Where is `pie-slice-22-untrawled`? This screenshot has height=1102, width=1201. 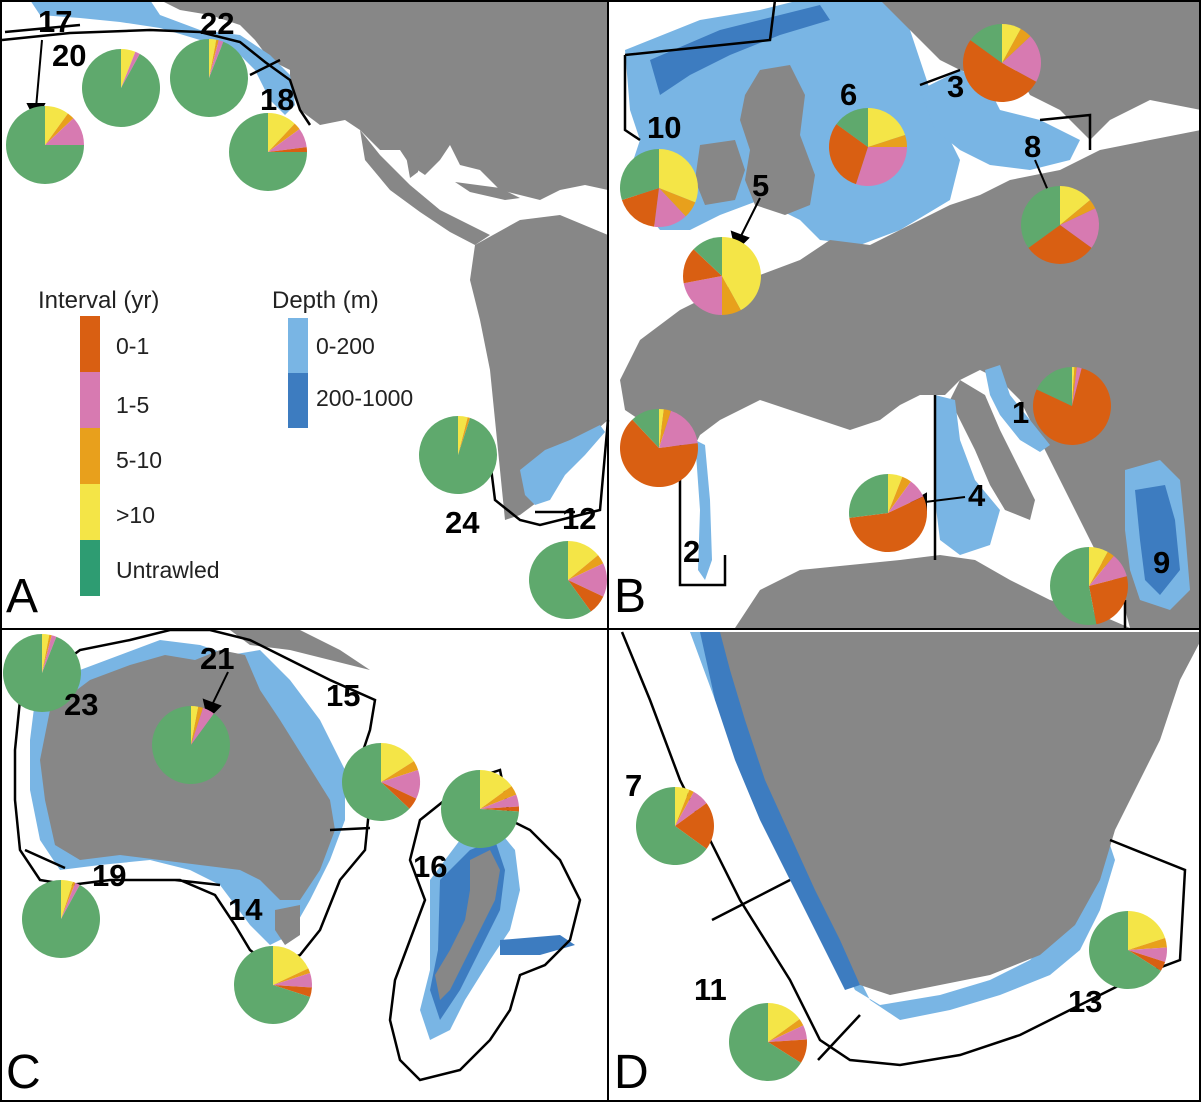 pie-slice-22-untrawled is located at coordinates (209, 78).